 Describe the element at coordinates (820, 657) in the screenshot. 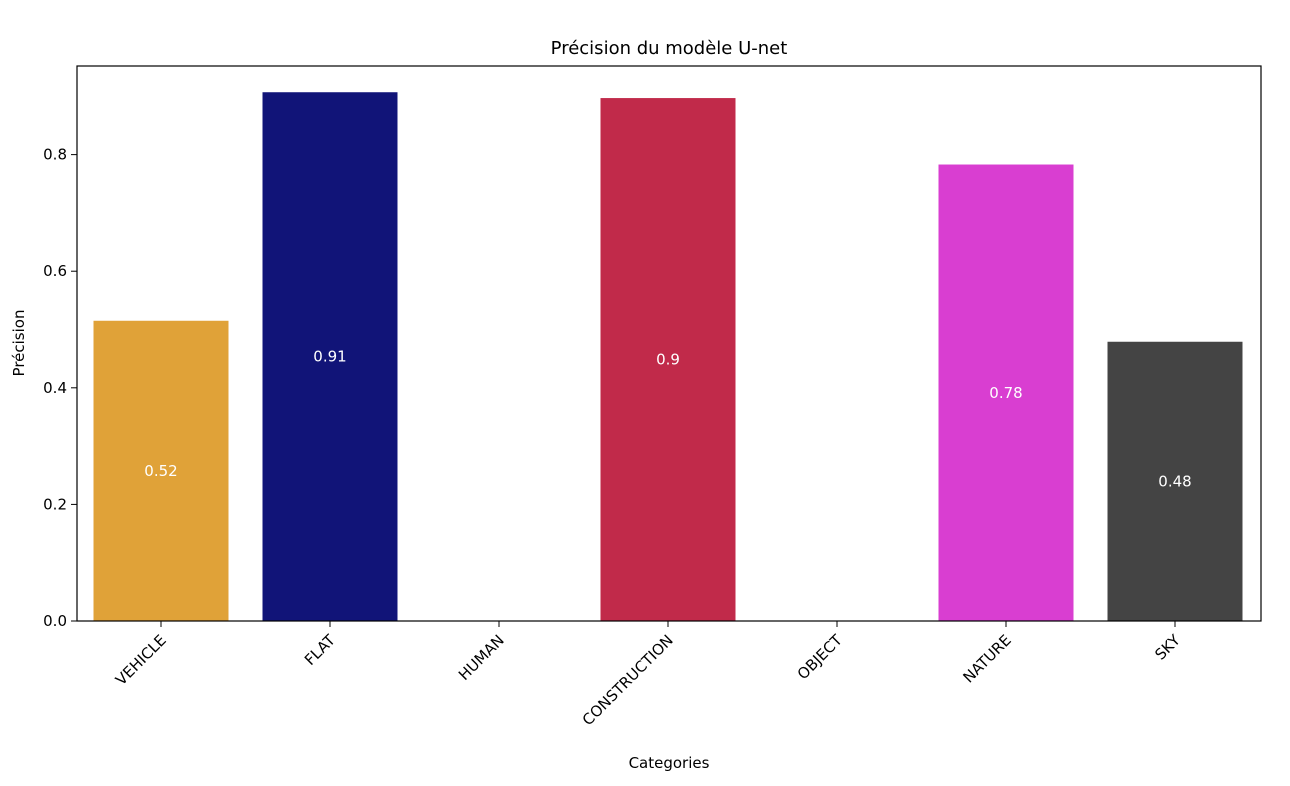

I see `x-tick-label-object: OBJECT` at that location.